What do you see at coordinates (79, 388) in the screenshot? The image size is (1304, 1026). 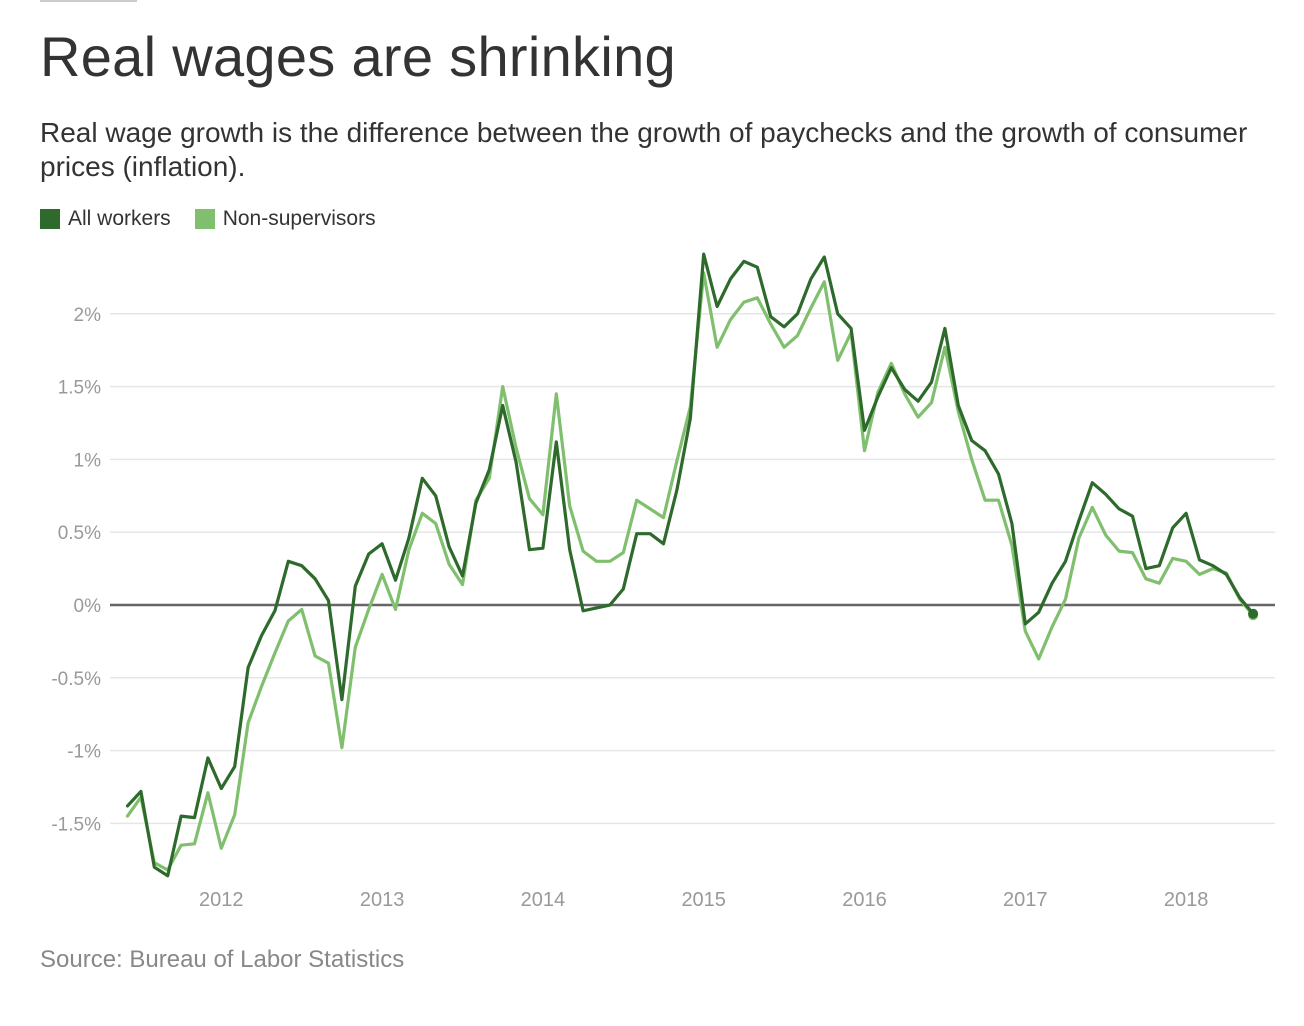 I see `y-tick-label: 1.5%` at bounding box center [79, 388].